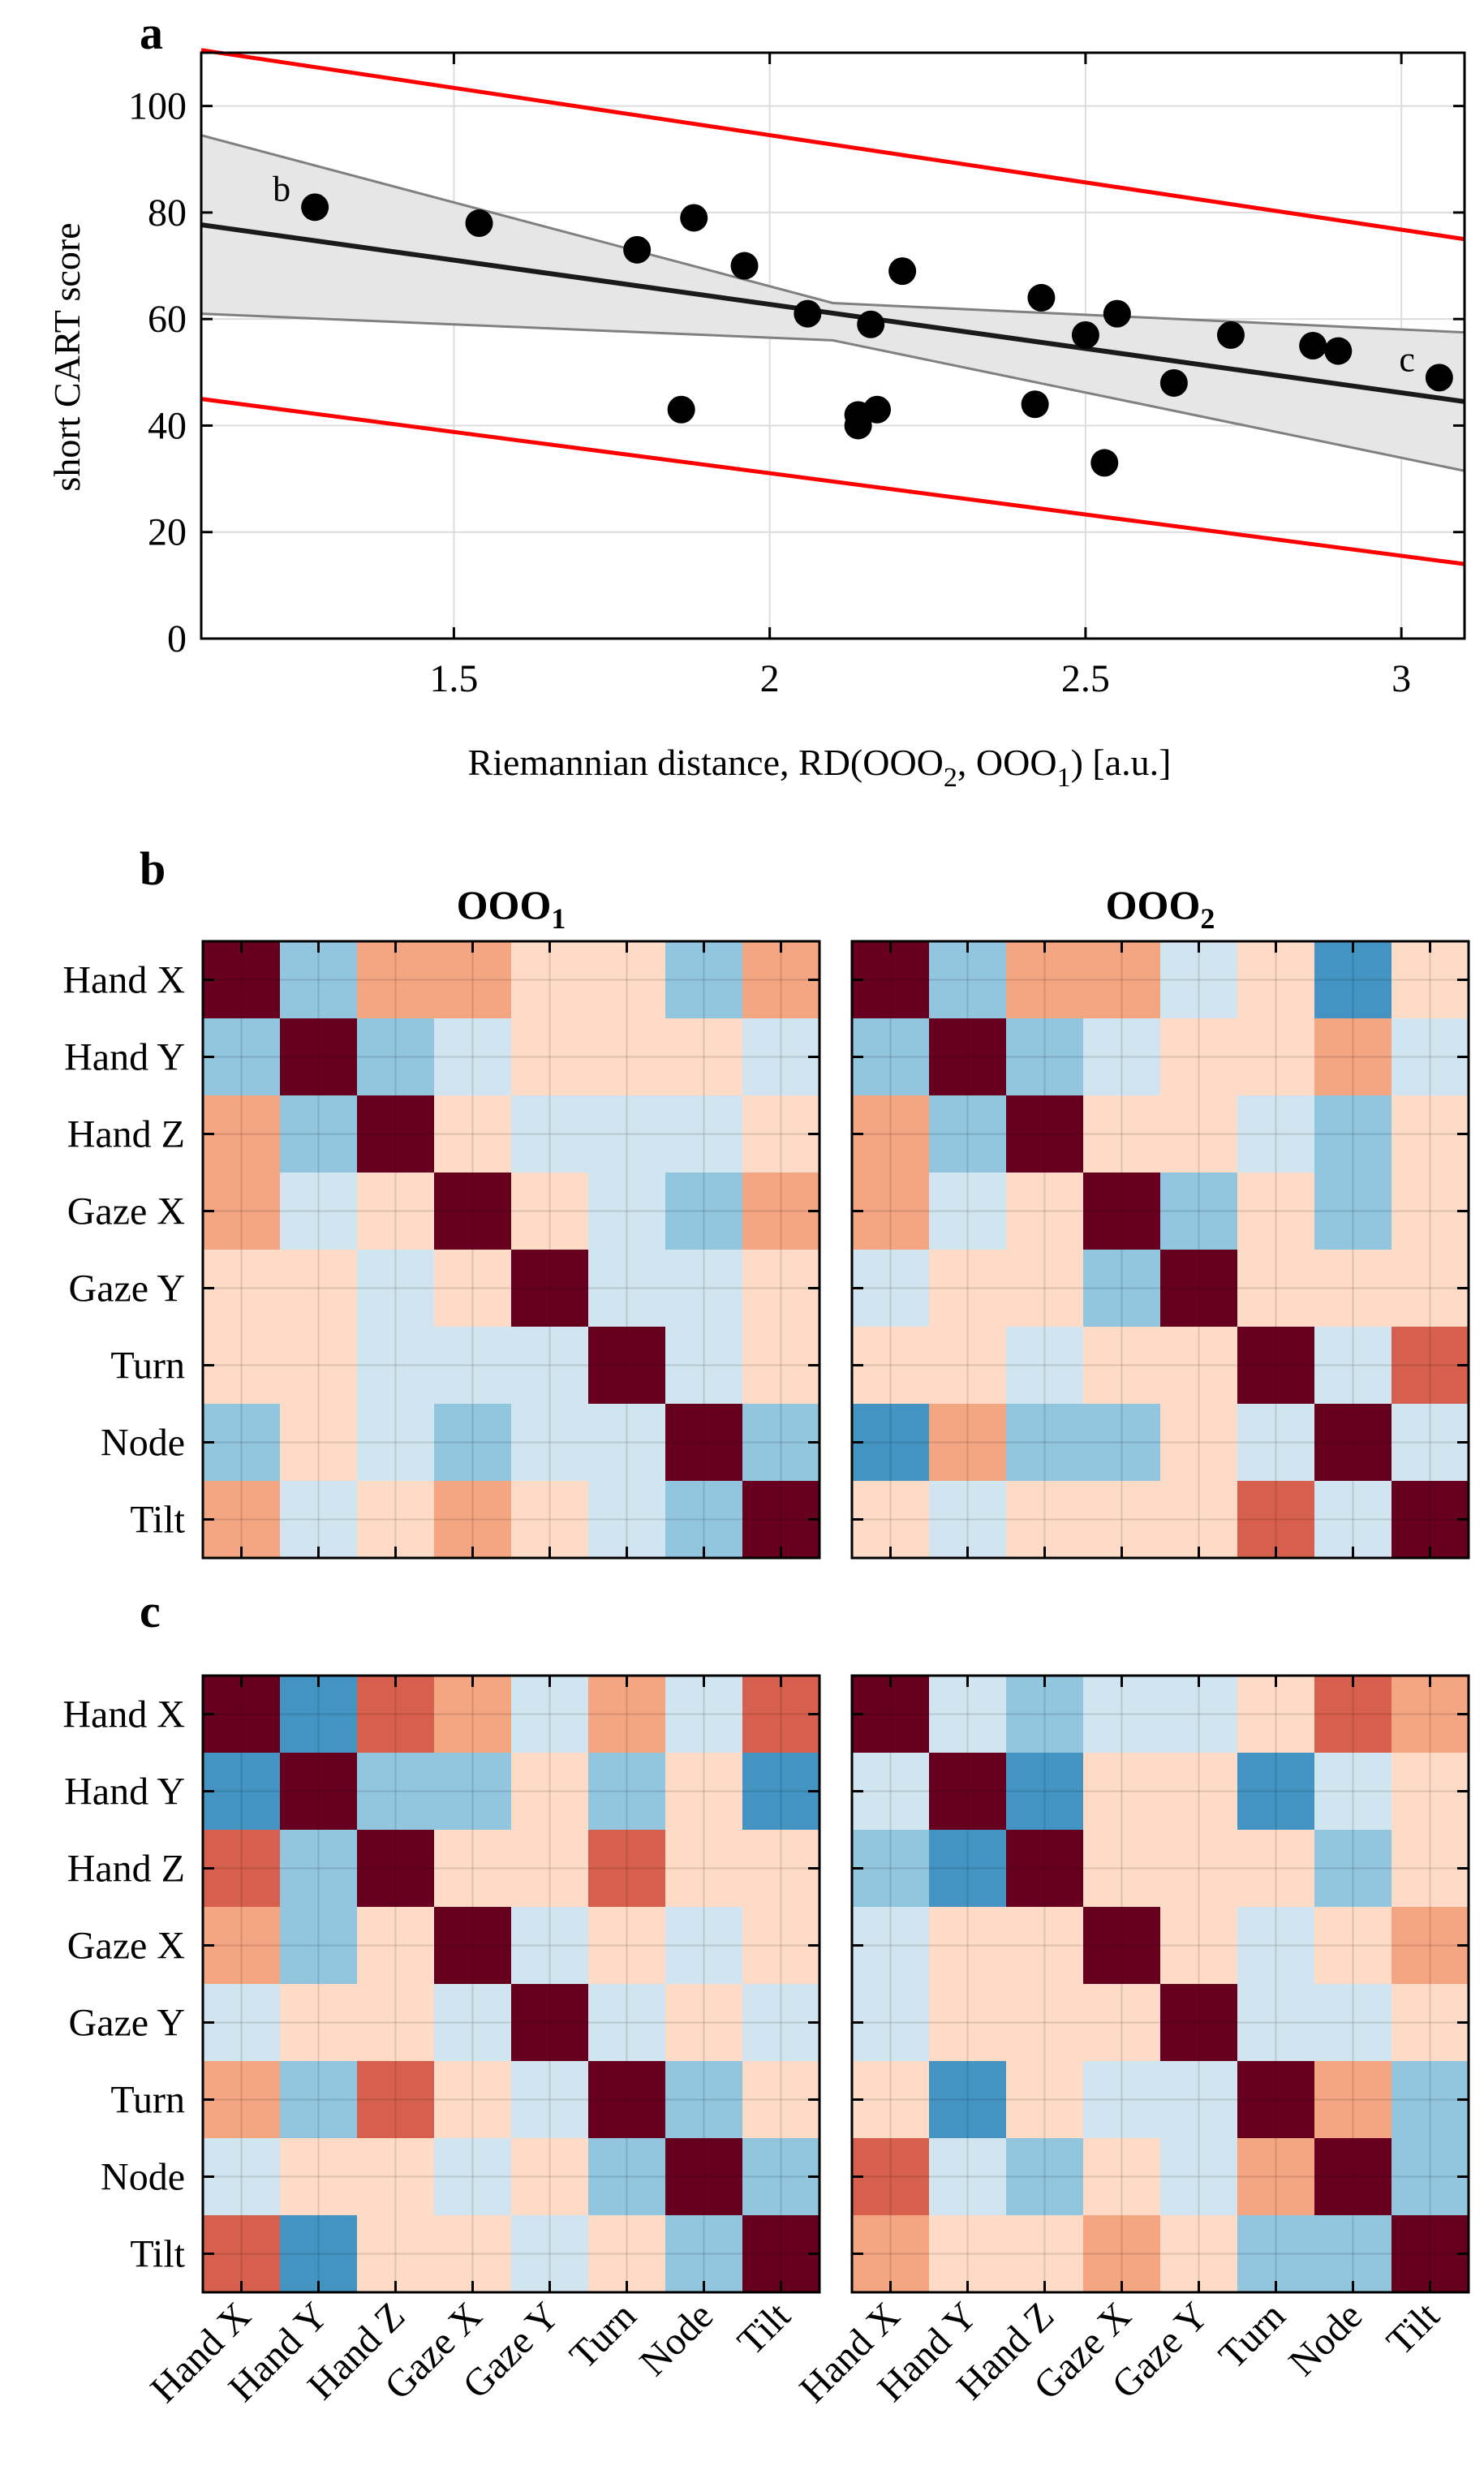 This screenshot has width=1484, height=2470. I want to click on heatmap-col-label: Tilt, so click(1413, 2329).